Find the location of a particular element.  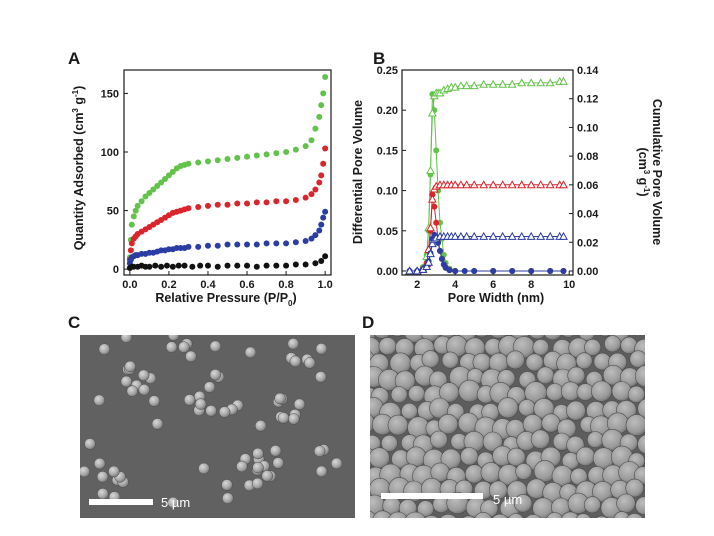

x-tick-label: 4 is located at coordinates (455, 285).